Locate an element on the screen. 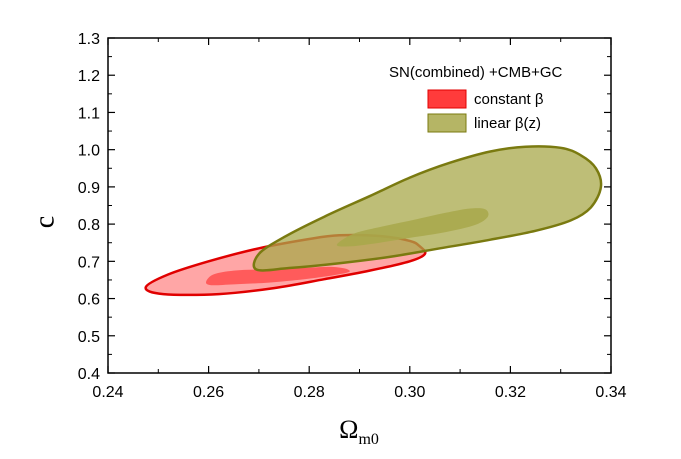 The height and width of the screenshot is (459, 681). legend-entry-label: constant β is located at coordinates (509, 99).